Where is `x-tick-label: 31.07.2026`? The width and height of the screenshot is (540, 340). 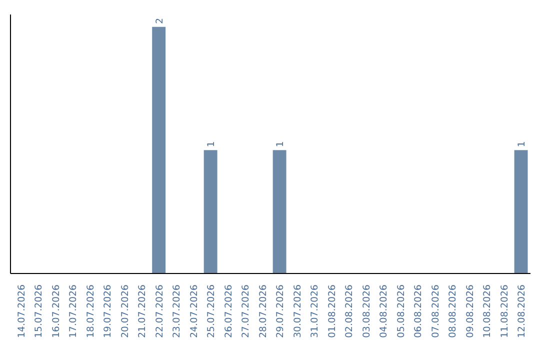
x-tick-label: 31.07.2026 is located at coordinates (315, 311).